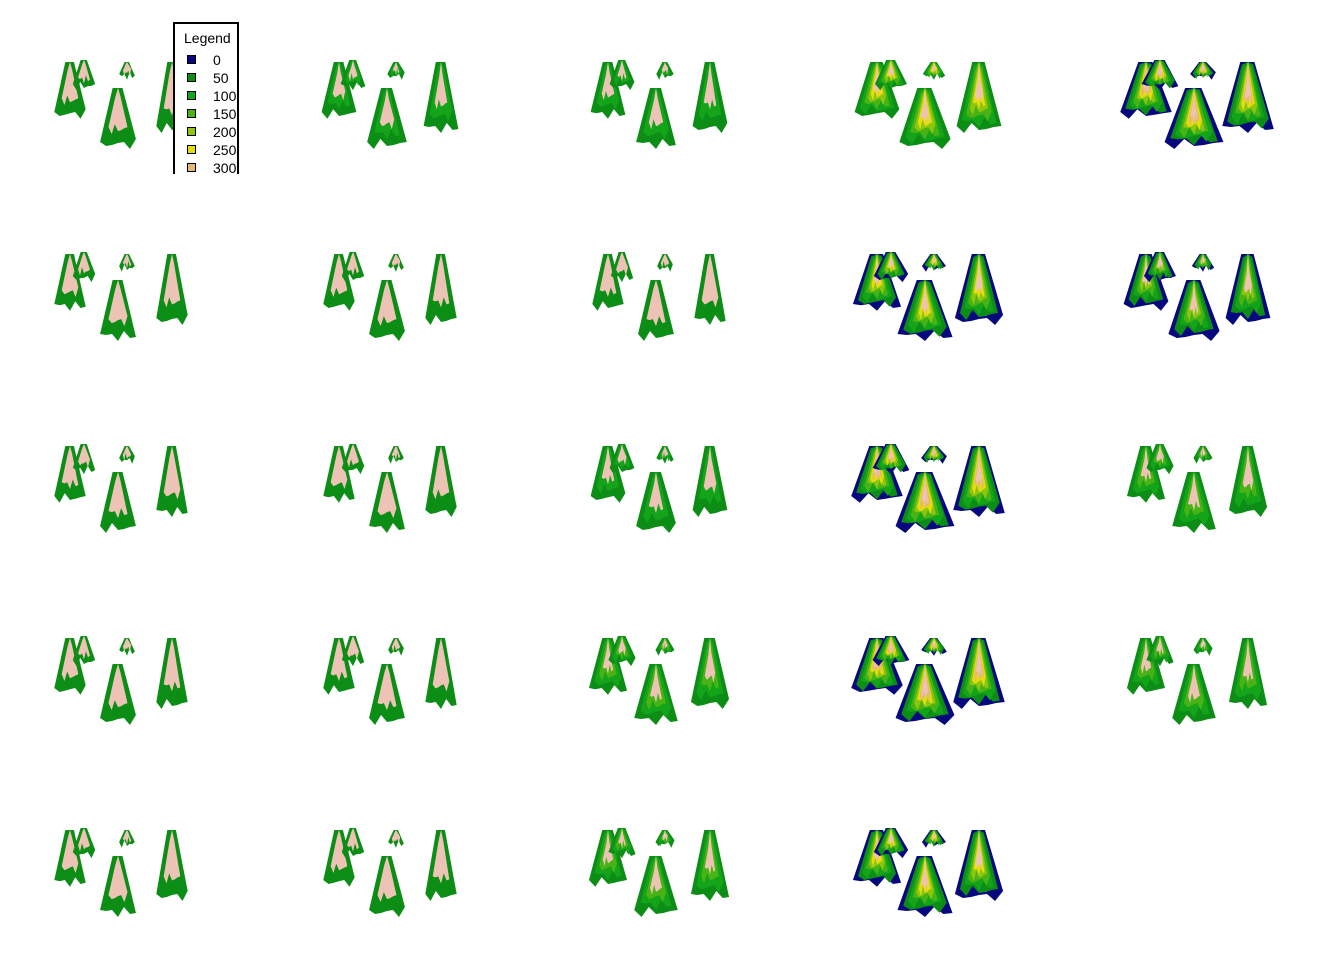 The width and height of the screenshot is (1344, 960). What do you see at coordinates (225, 132) in the screenshot?
I see `legend-label: 200` at bounding box center [225, 132].